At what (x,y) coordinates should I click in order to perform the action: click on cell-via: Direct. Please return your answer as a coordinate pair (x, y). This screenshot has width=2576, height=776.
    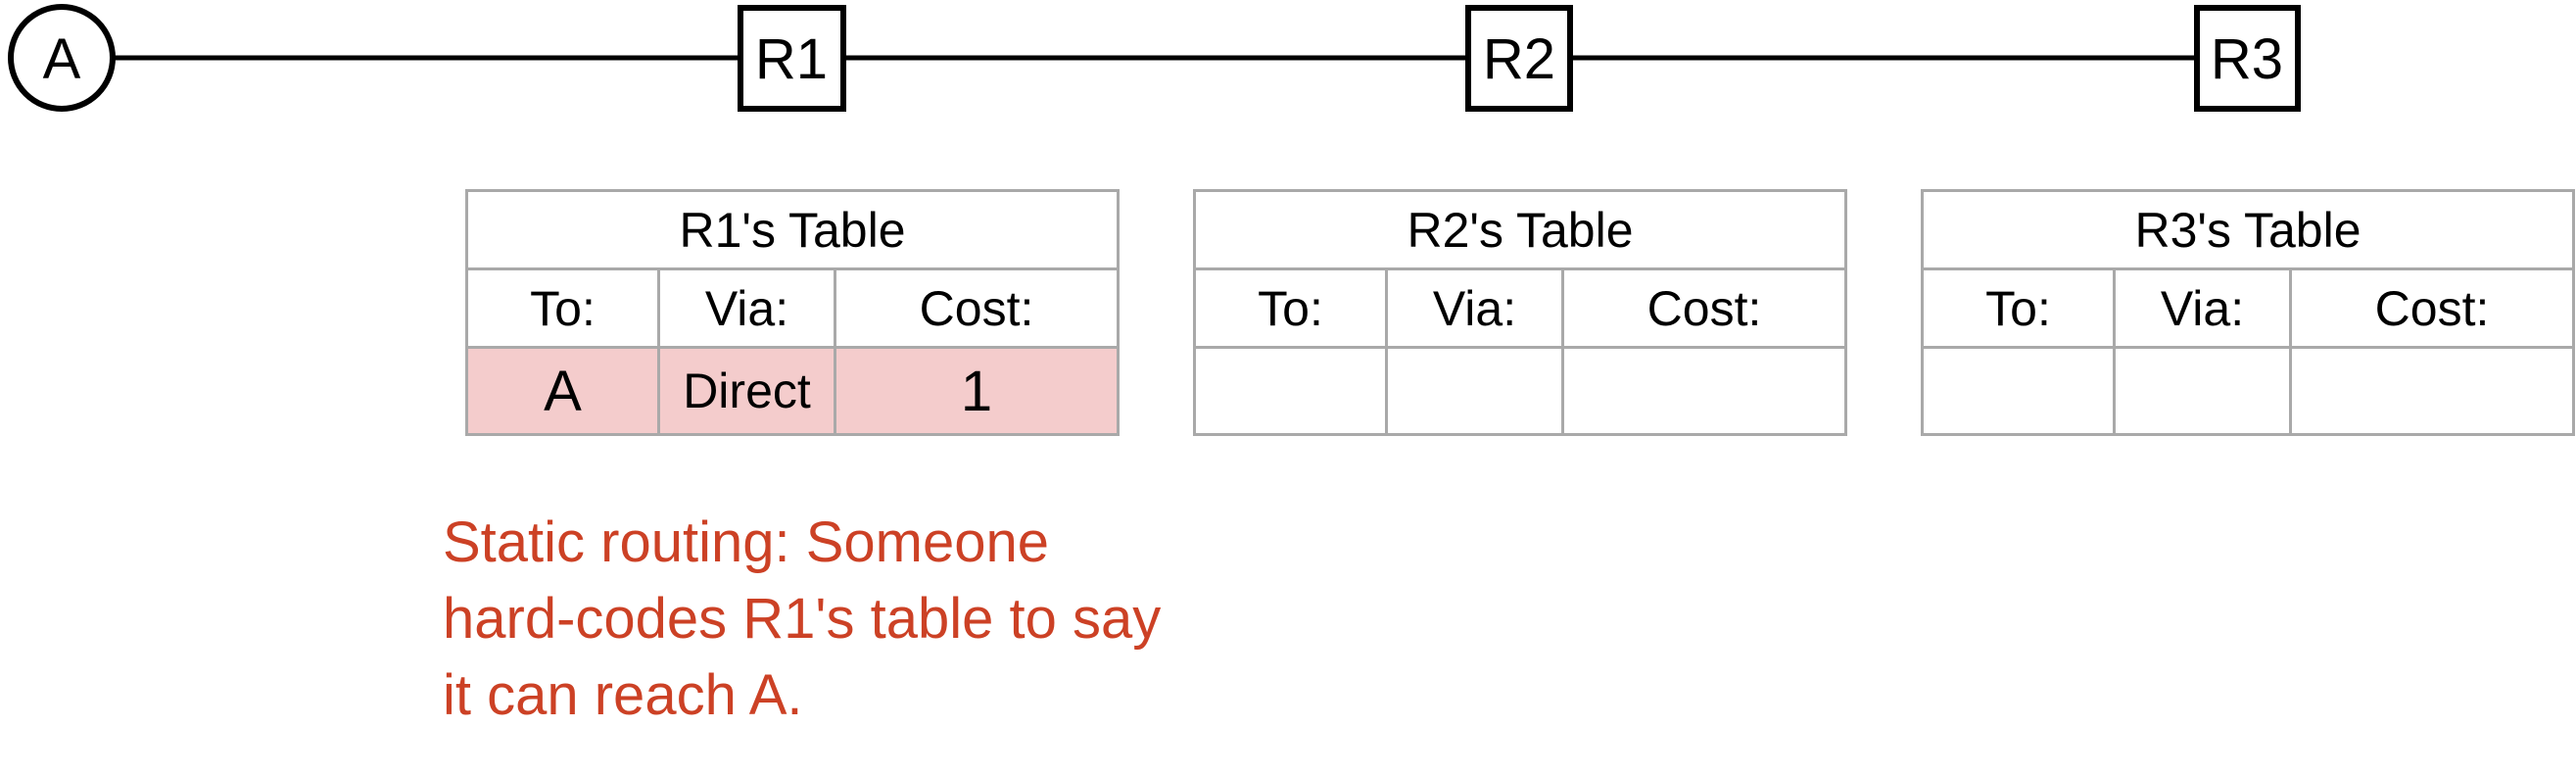
    Looking at the image, I should click on (746, 391).